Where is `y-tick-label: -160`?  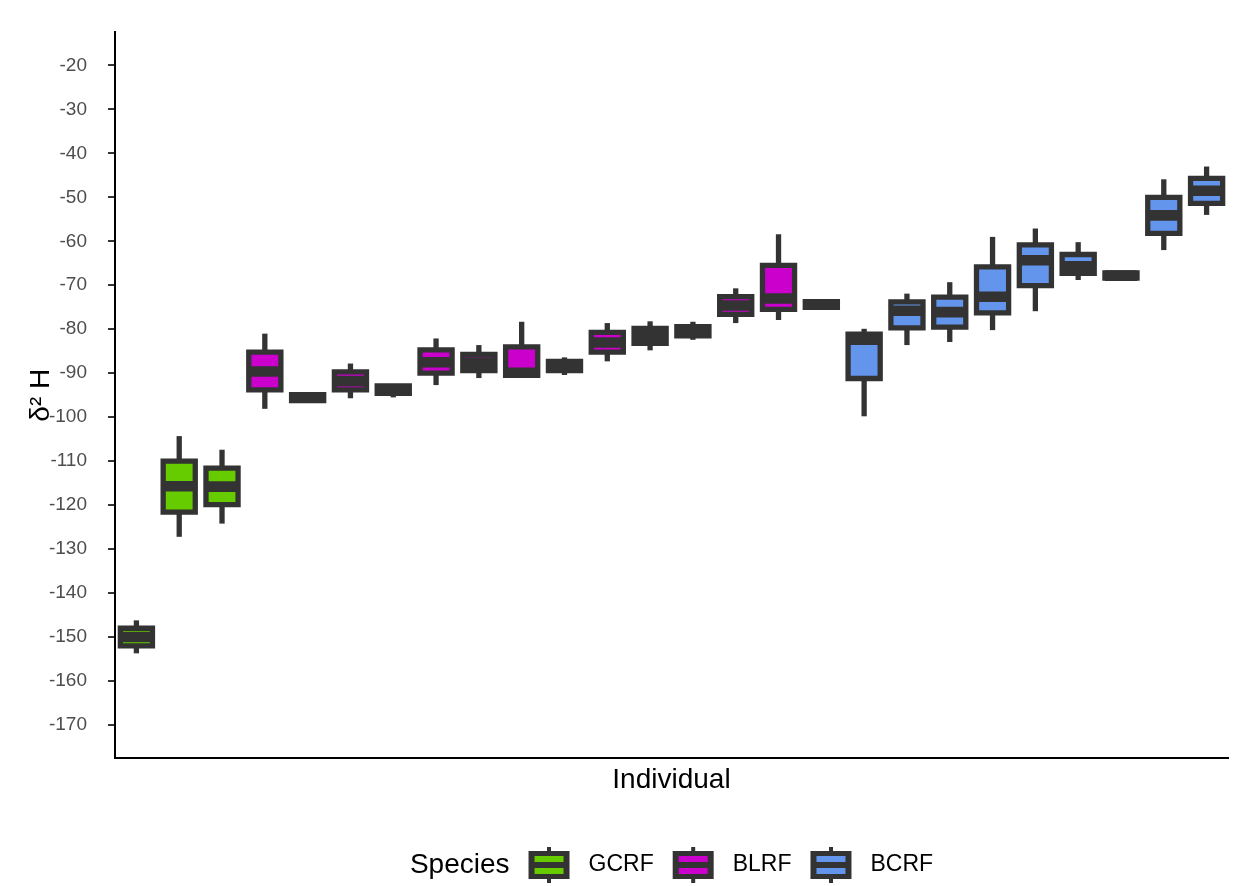 y-tick-label: -160 is located at coordinates (67, 680).